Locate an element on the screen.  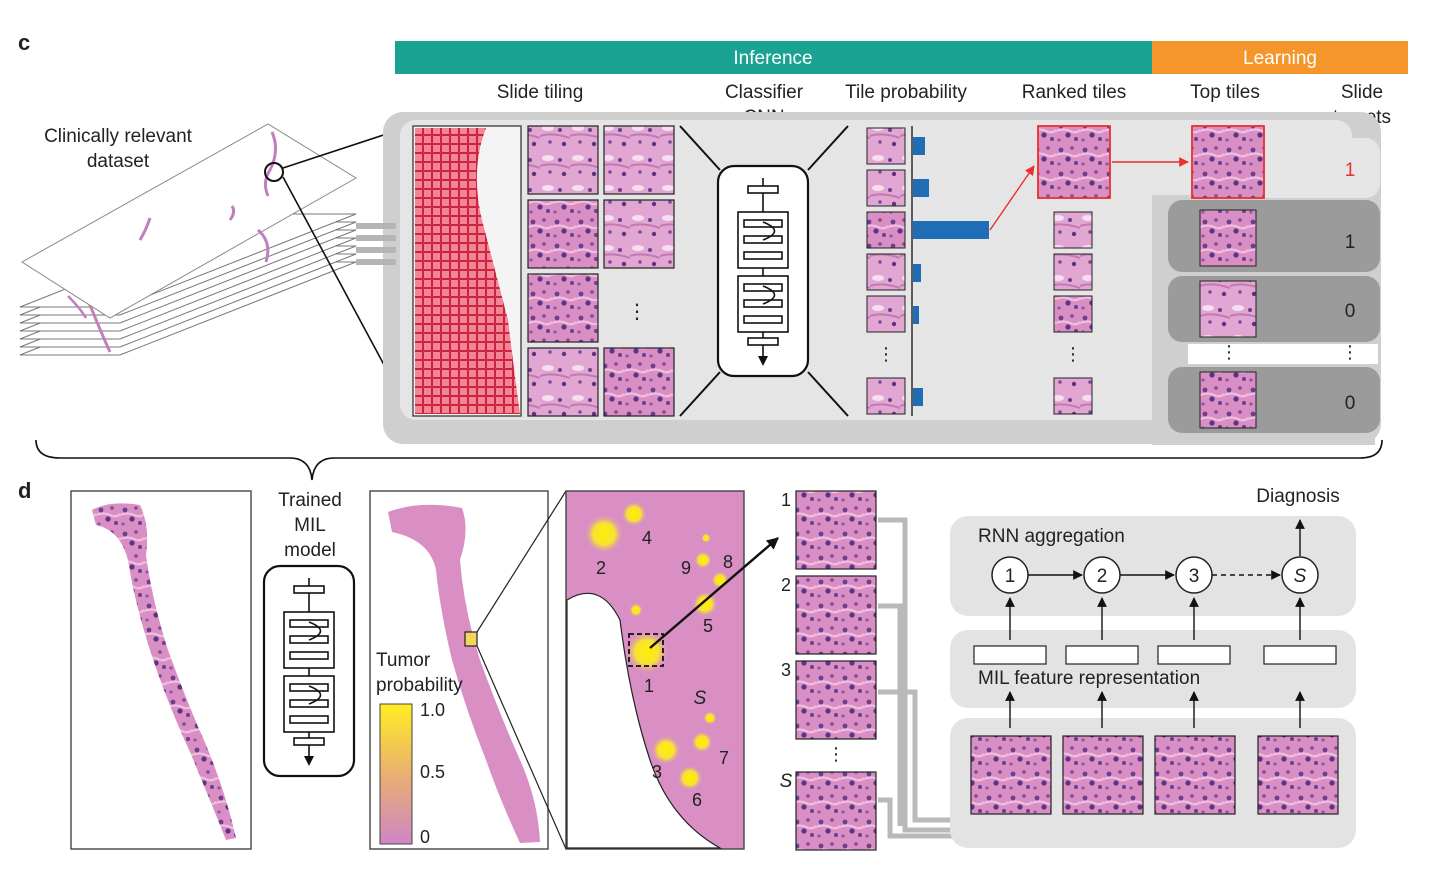
col-top-tiles: Top tiles is located at coordinates (1225, 92).